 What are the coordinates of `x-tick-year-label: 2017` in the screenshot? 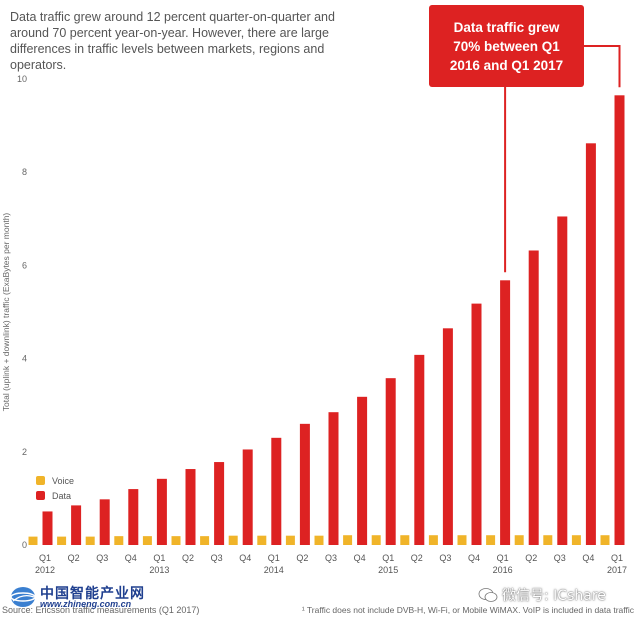 It's located at (617, 570).